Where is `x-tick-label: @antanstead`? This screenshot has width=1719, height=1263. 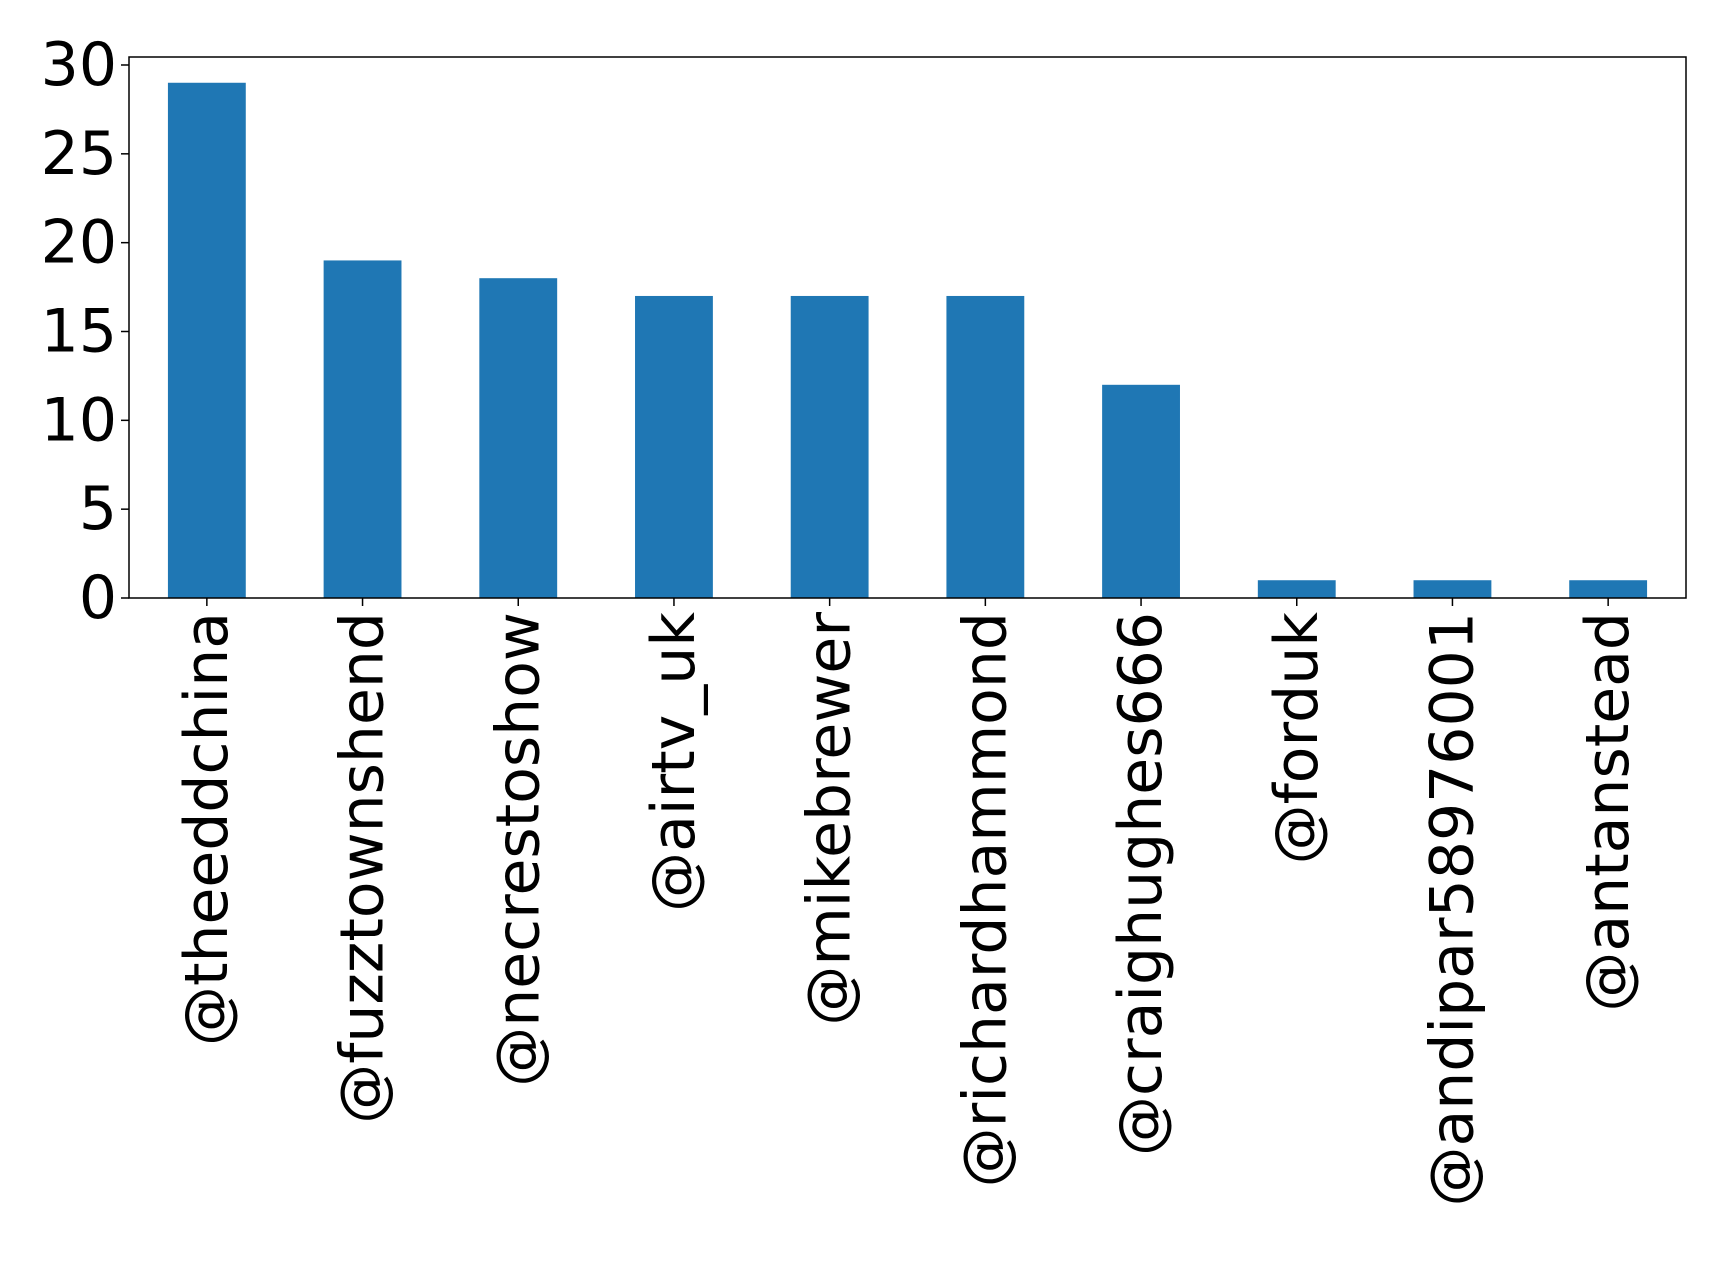 x-tick-label: @antanstead is located at coordinates (1608, 812).